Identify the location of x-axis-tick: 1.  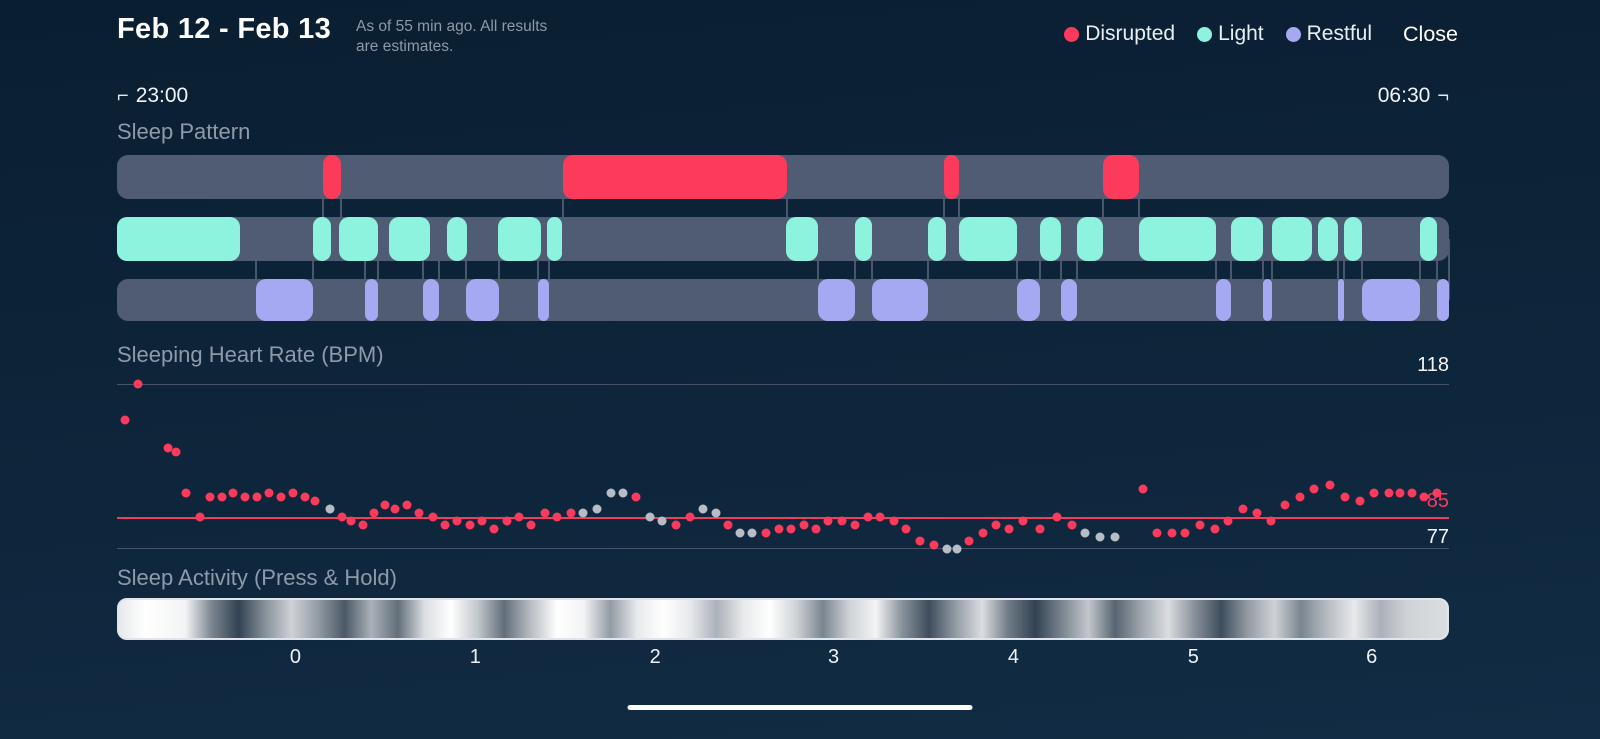
(475, 657).